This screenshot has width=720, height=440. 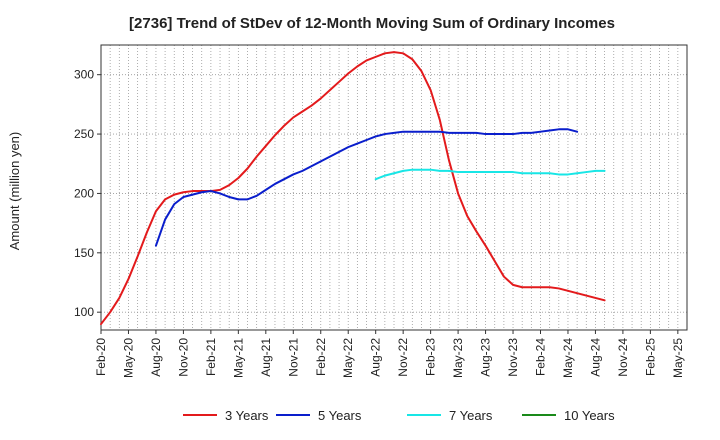 I want to click on x-tick-label: May-23, so click(x=458, y=358).